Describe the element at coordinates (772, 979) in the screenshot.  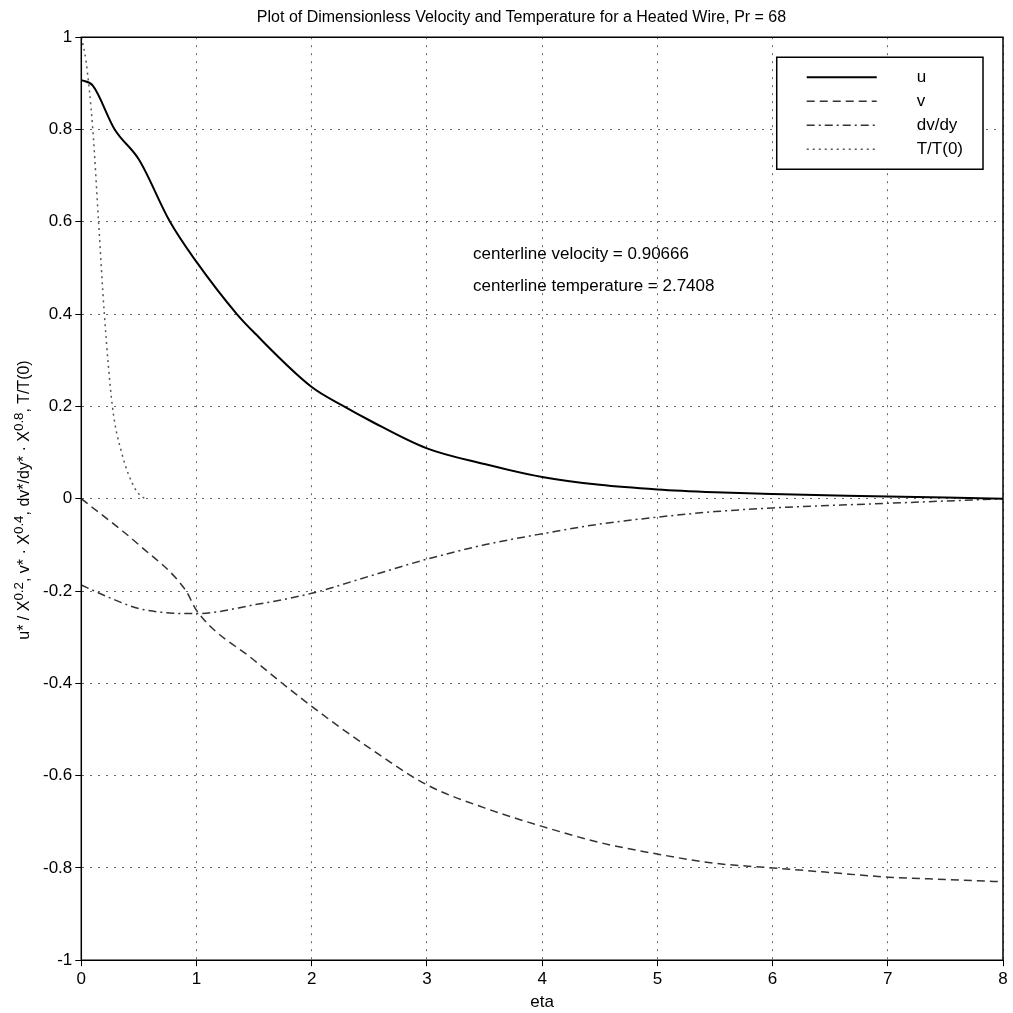
I see `x-tick-label: 6` at that location.